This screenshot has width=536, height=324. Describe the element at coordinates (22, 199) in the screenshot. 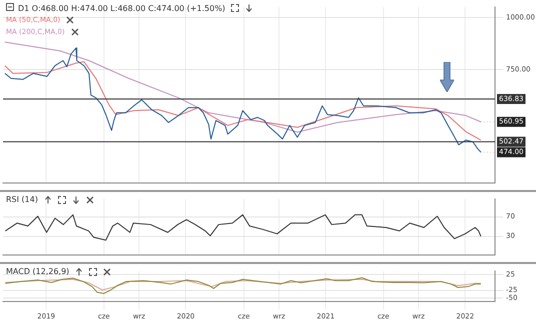

I see `chart-title: RSI (14)` at that location.